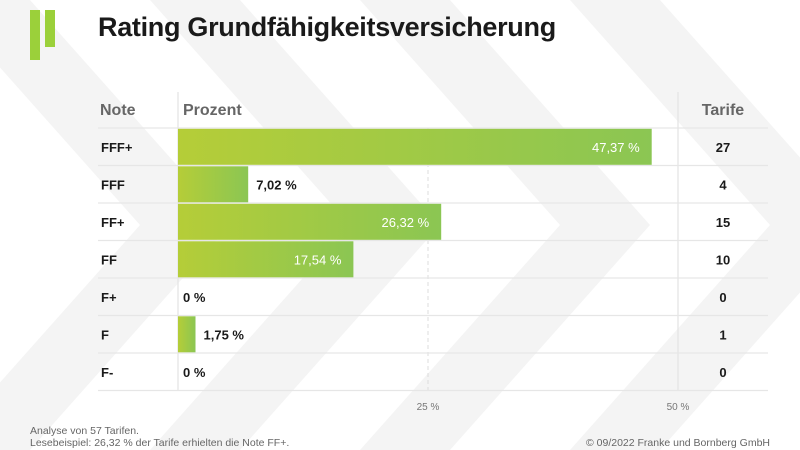  Describe the element at coordinates (117, 147) in the screenshot. I see `row-label-note: FFF+` at that location.